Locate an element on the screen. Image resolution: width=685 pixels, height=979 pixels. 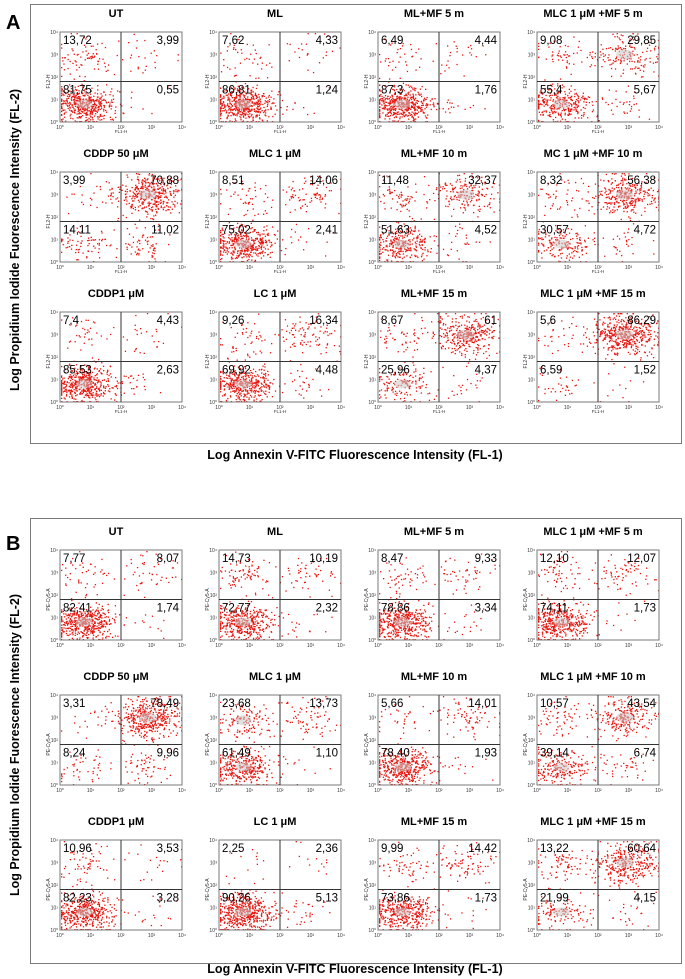
plot-title: ML+MF 5 m is located at coordinates (434, 14).